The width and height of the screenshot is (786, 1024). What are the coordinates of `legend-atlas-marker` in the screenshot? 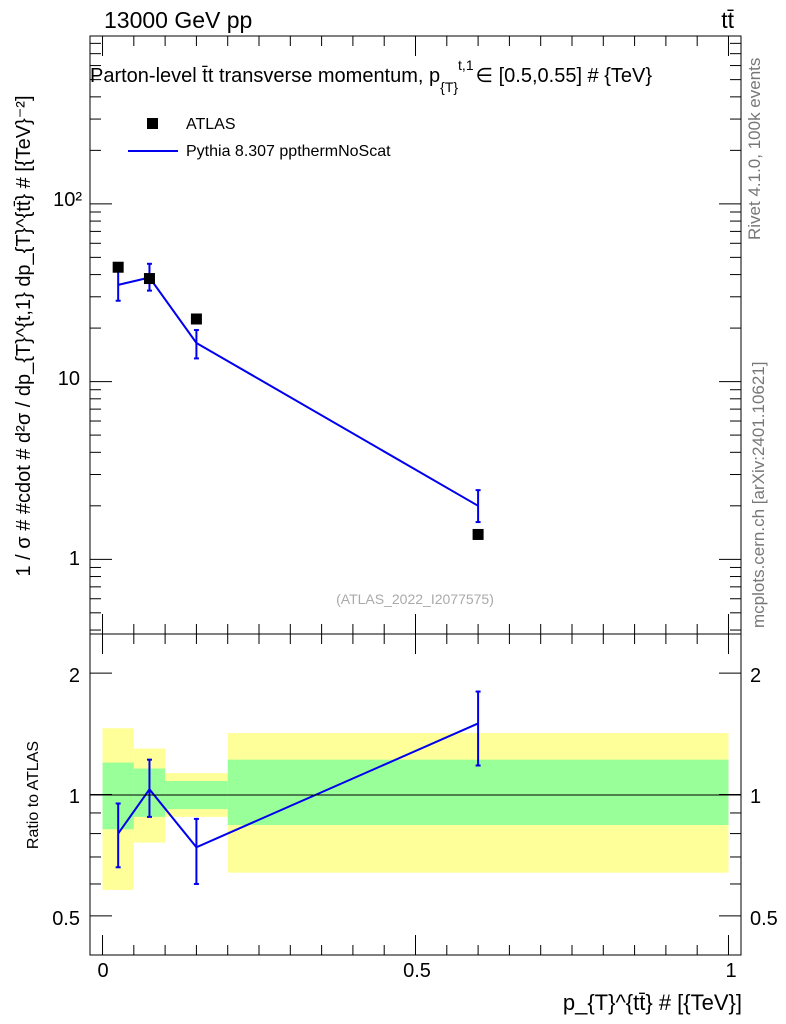 It's located at (152, 123).